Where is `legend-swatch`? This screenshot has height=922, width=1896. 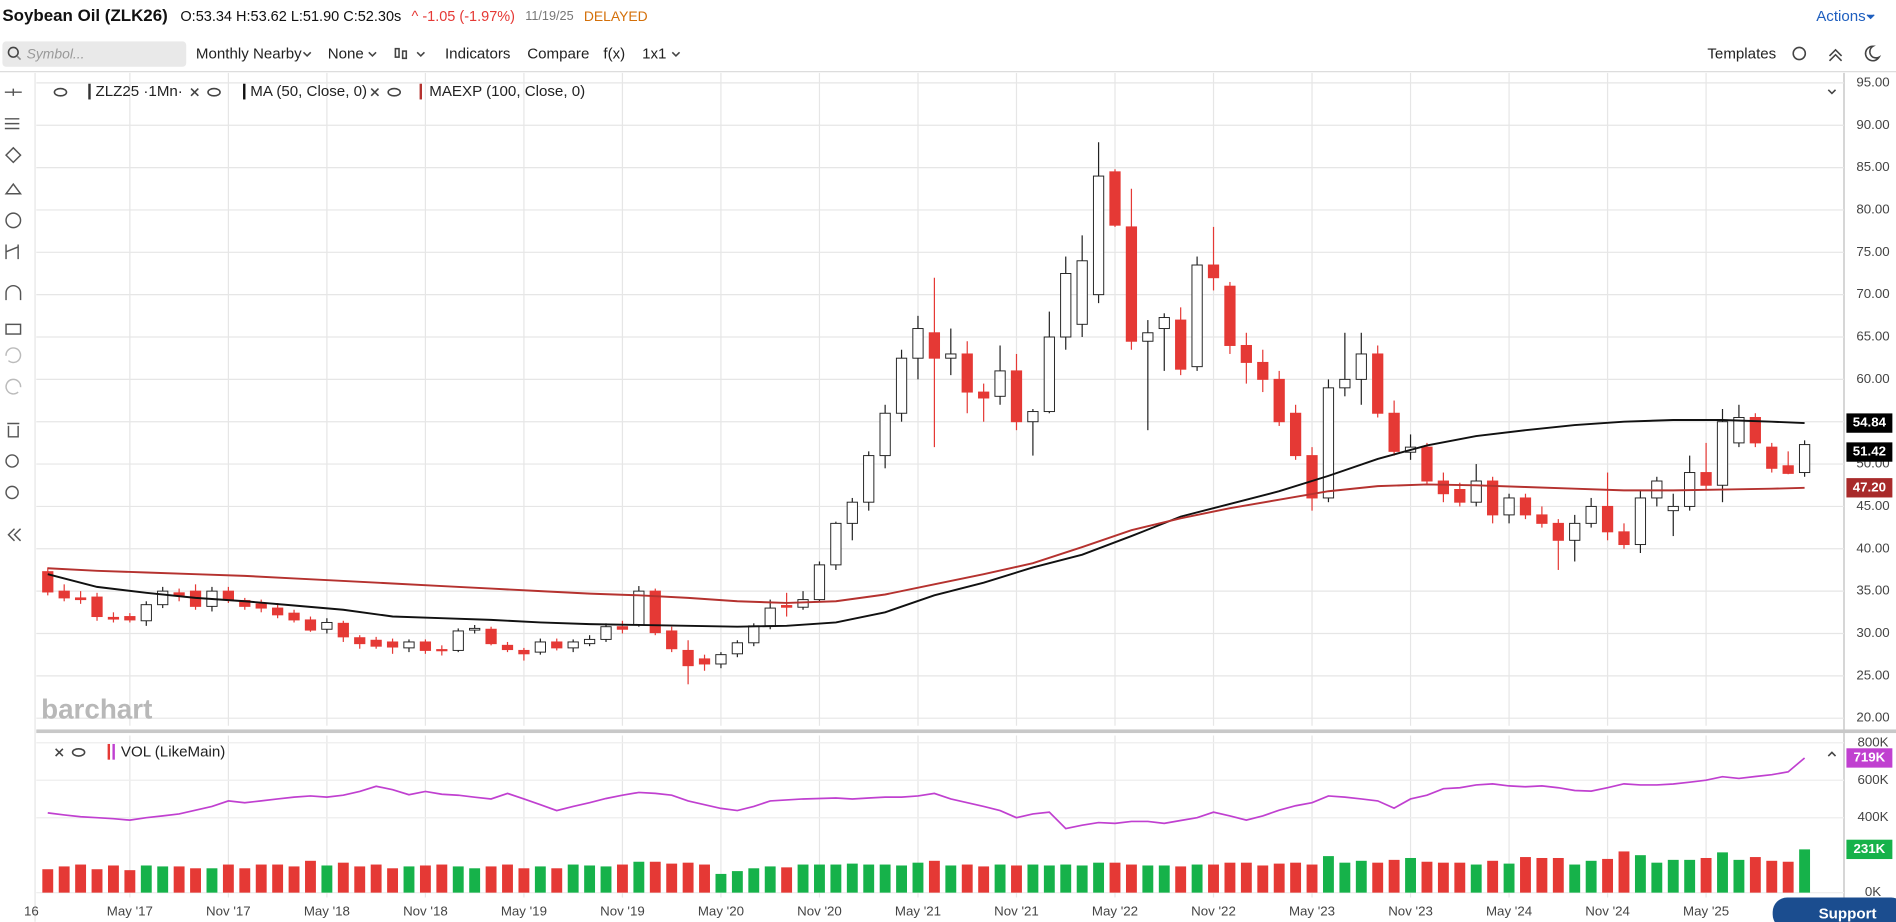
legend-swatch is located at coordinates (89, 91).